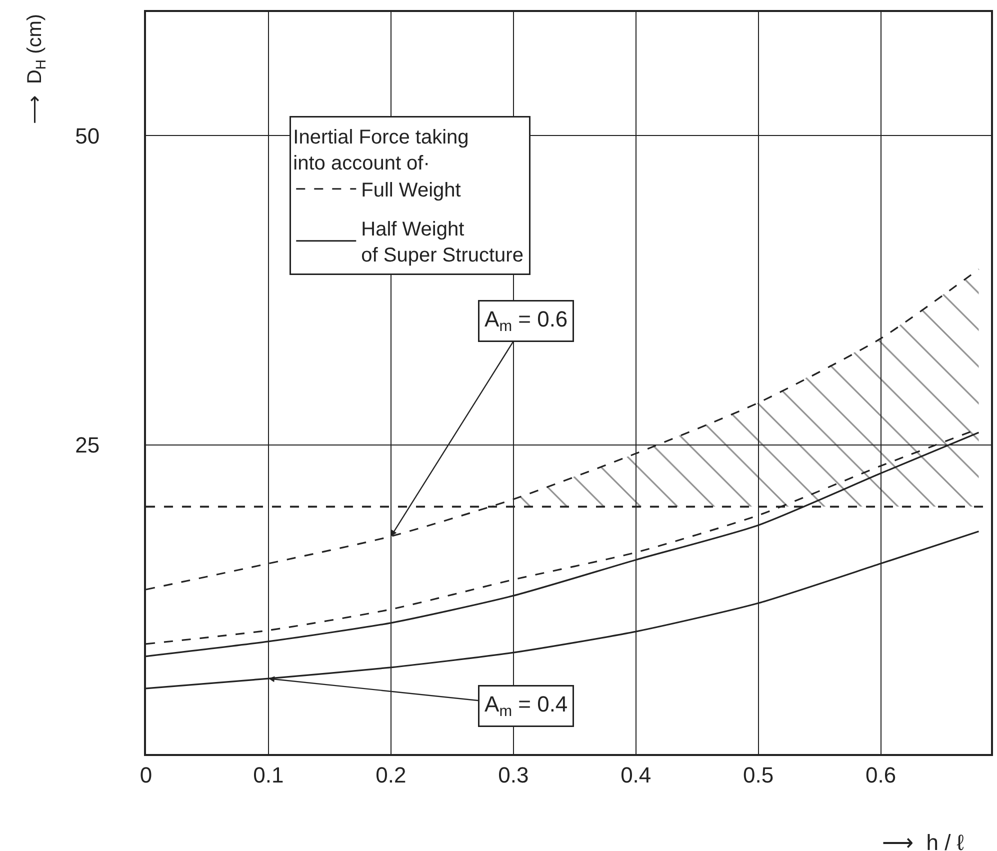 Image resolution: width=997 pixels, height=851 pixels. What do you see at coordinates (381, 150) in the screenshot?
I see `legend-title: Inertial Force taking into account of·` at bounding box center [381, 150].